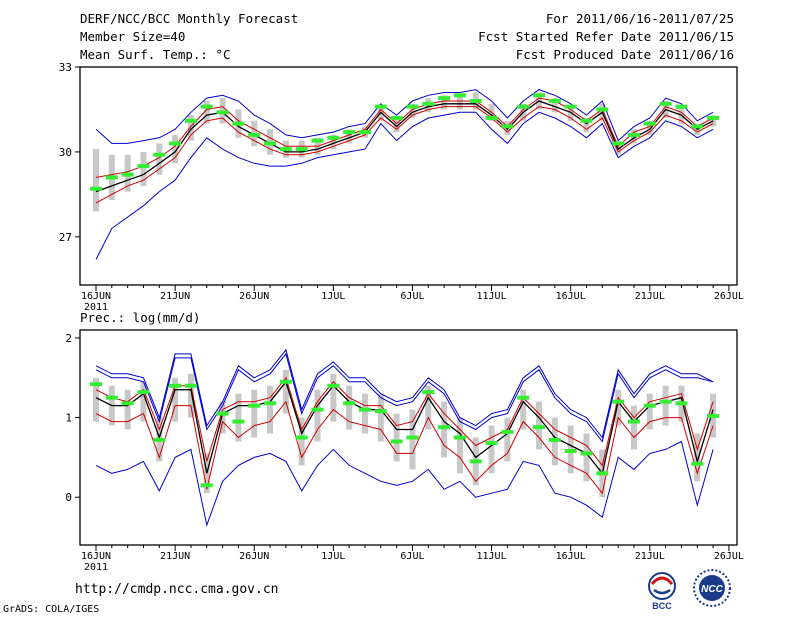  What do you see at coordinates (624, 54) in the screenshot?
I see `fcst-produced-date: Fcst Produced Date 2011/06/16` at bounding box center [624, 54].